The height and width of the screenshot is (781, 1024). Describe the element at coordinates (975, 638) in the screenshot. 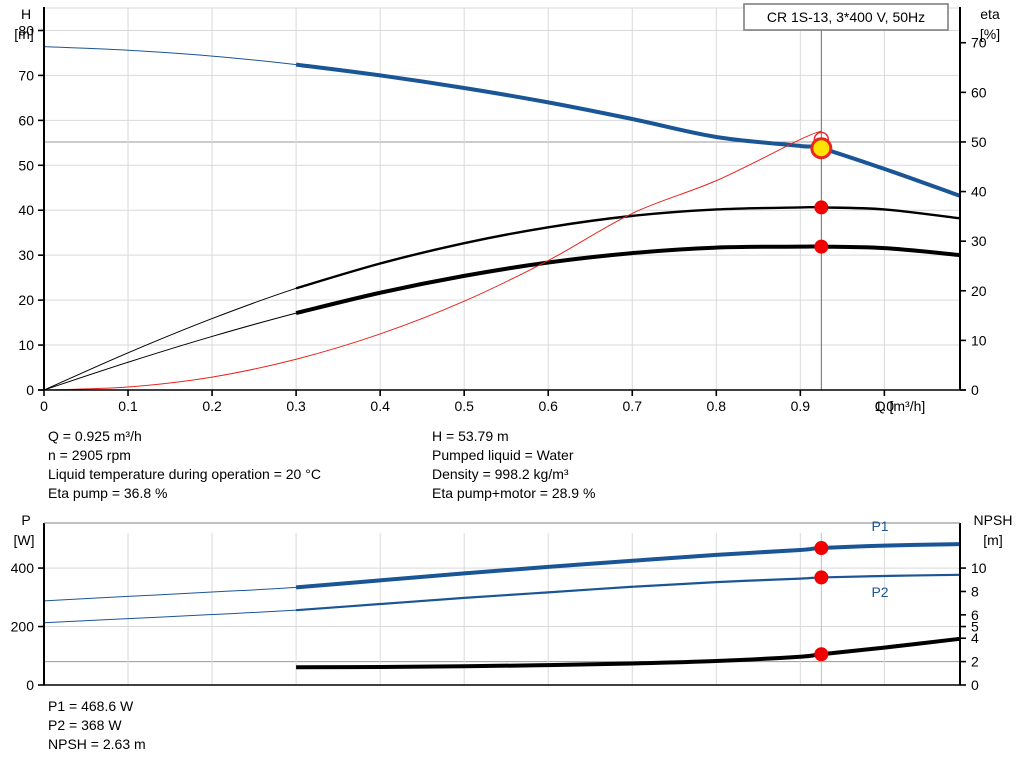

I see `y-tick-label-right-2: 4` at that location.